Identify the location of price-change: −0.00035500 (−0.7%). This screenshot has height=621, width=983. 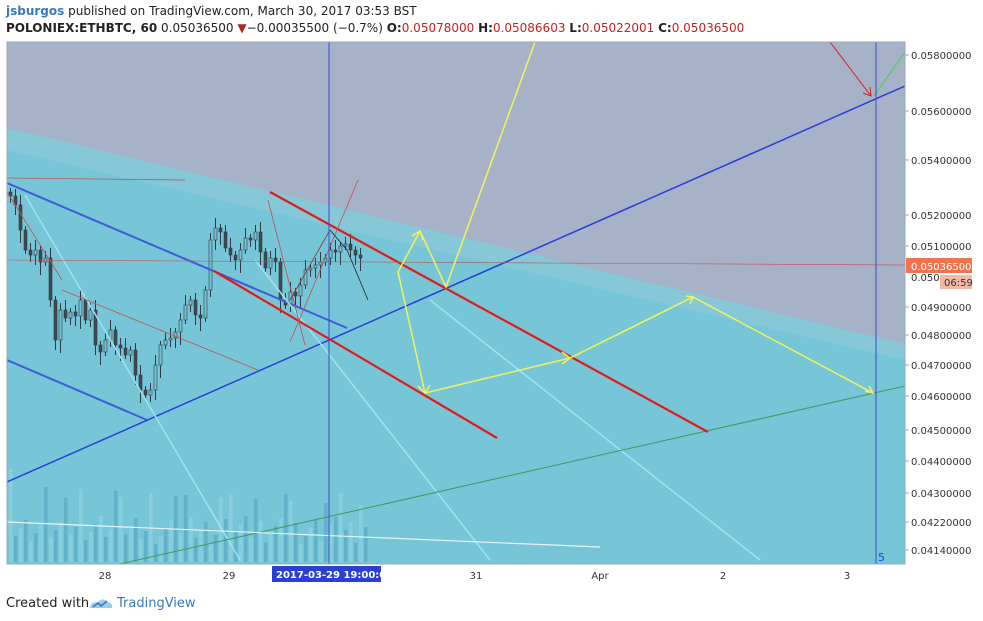
(314, 28).